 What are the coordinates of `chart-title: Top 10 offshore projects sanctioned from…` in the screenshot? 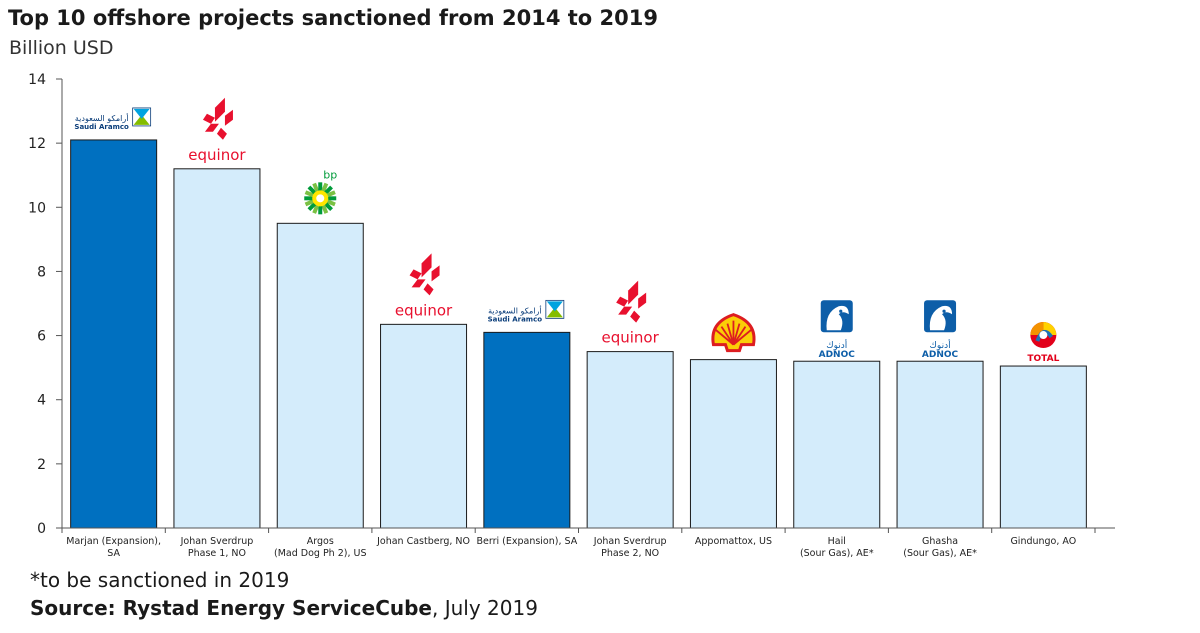 It's located at (333, 18).